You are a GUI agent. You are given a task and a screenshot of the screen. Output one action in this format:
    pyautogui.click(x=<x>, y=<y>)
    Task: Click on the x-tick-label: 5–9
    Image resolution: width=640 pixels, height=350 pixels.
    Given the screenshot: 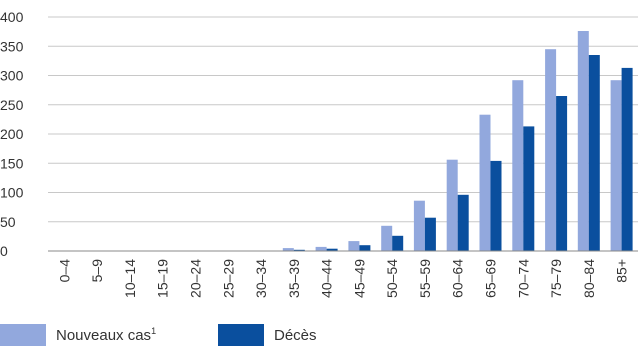 What is the action you would take?
    pyautogui.click(x=97, y=271)
    